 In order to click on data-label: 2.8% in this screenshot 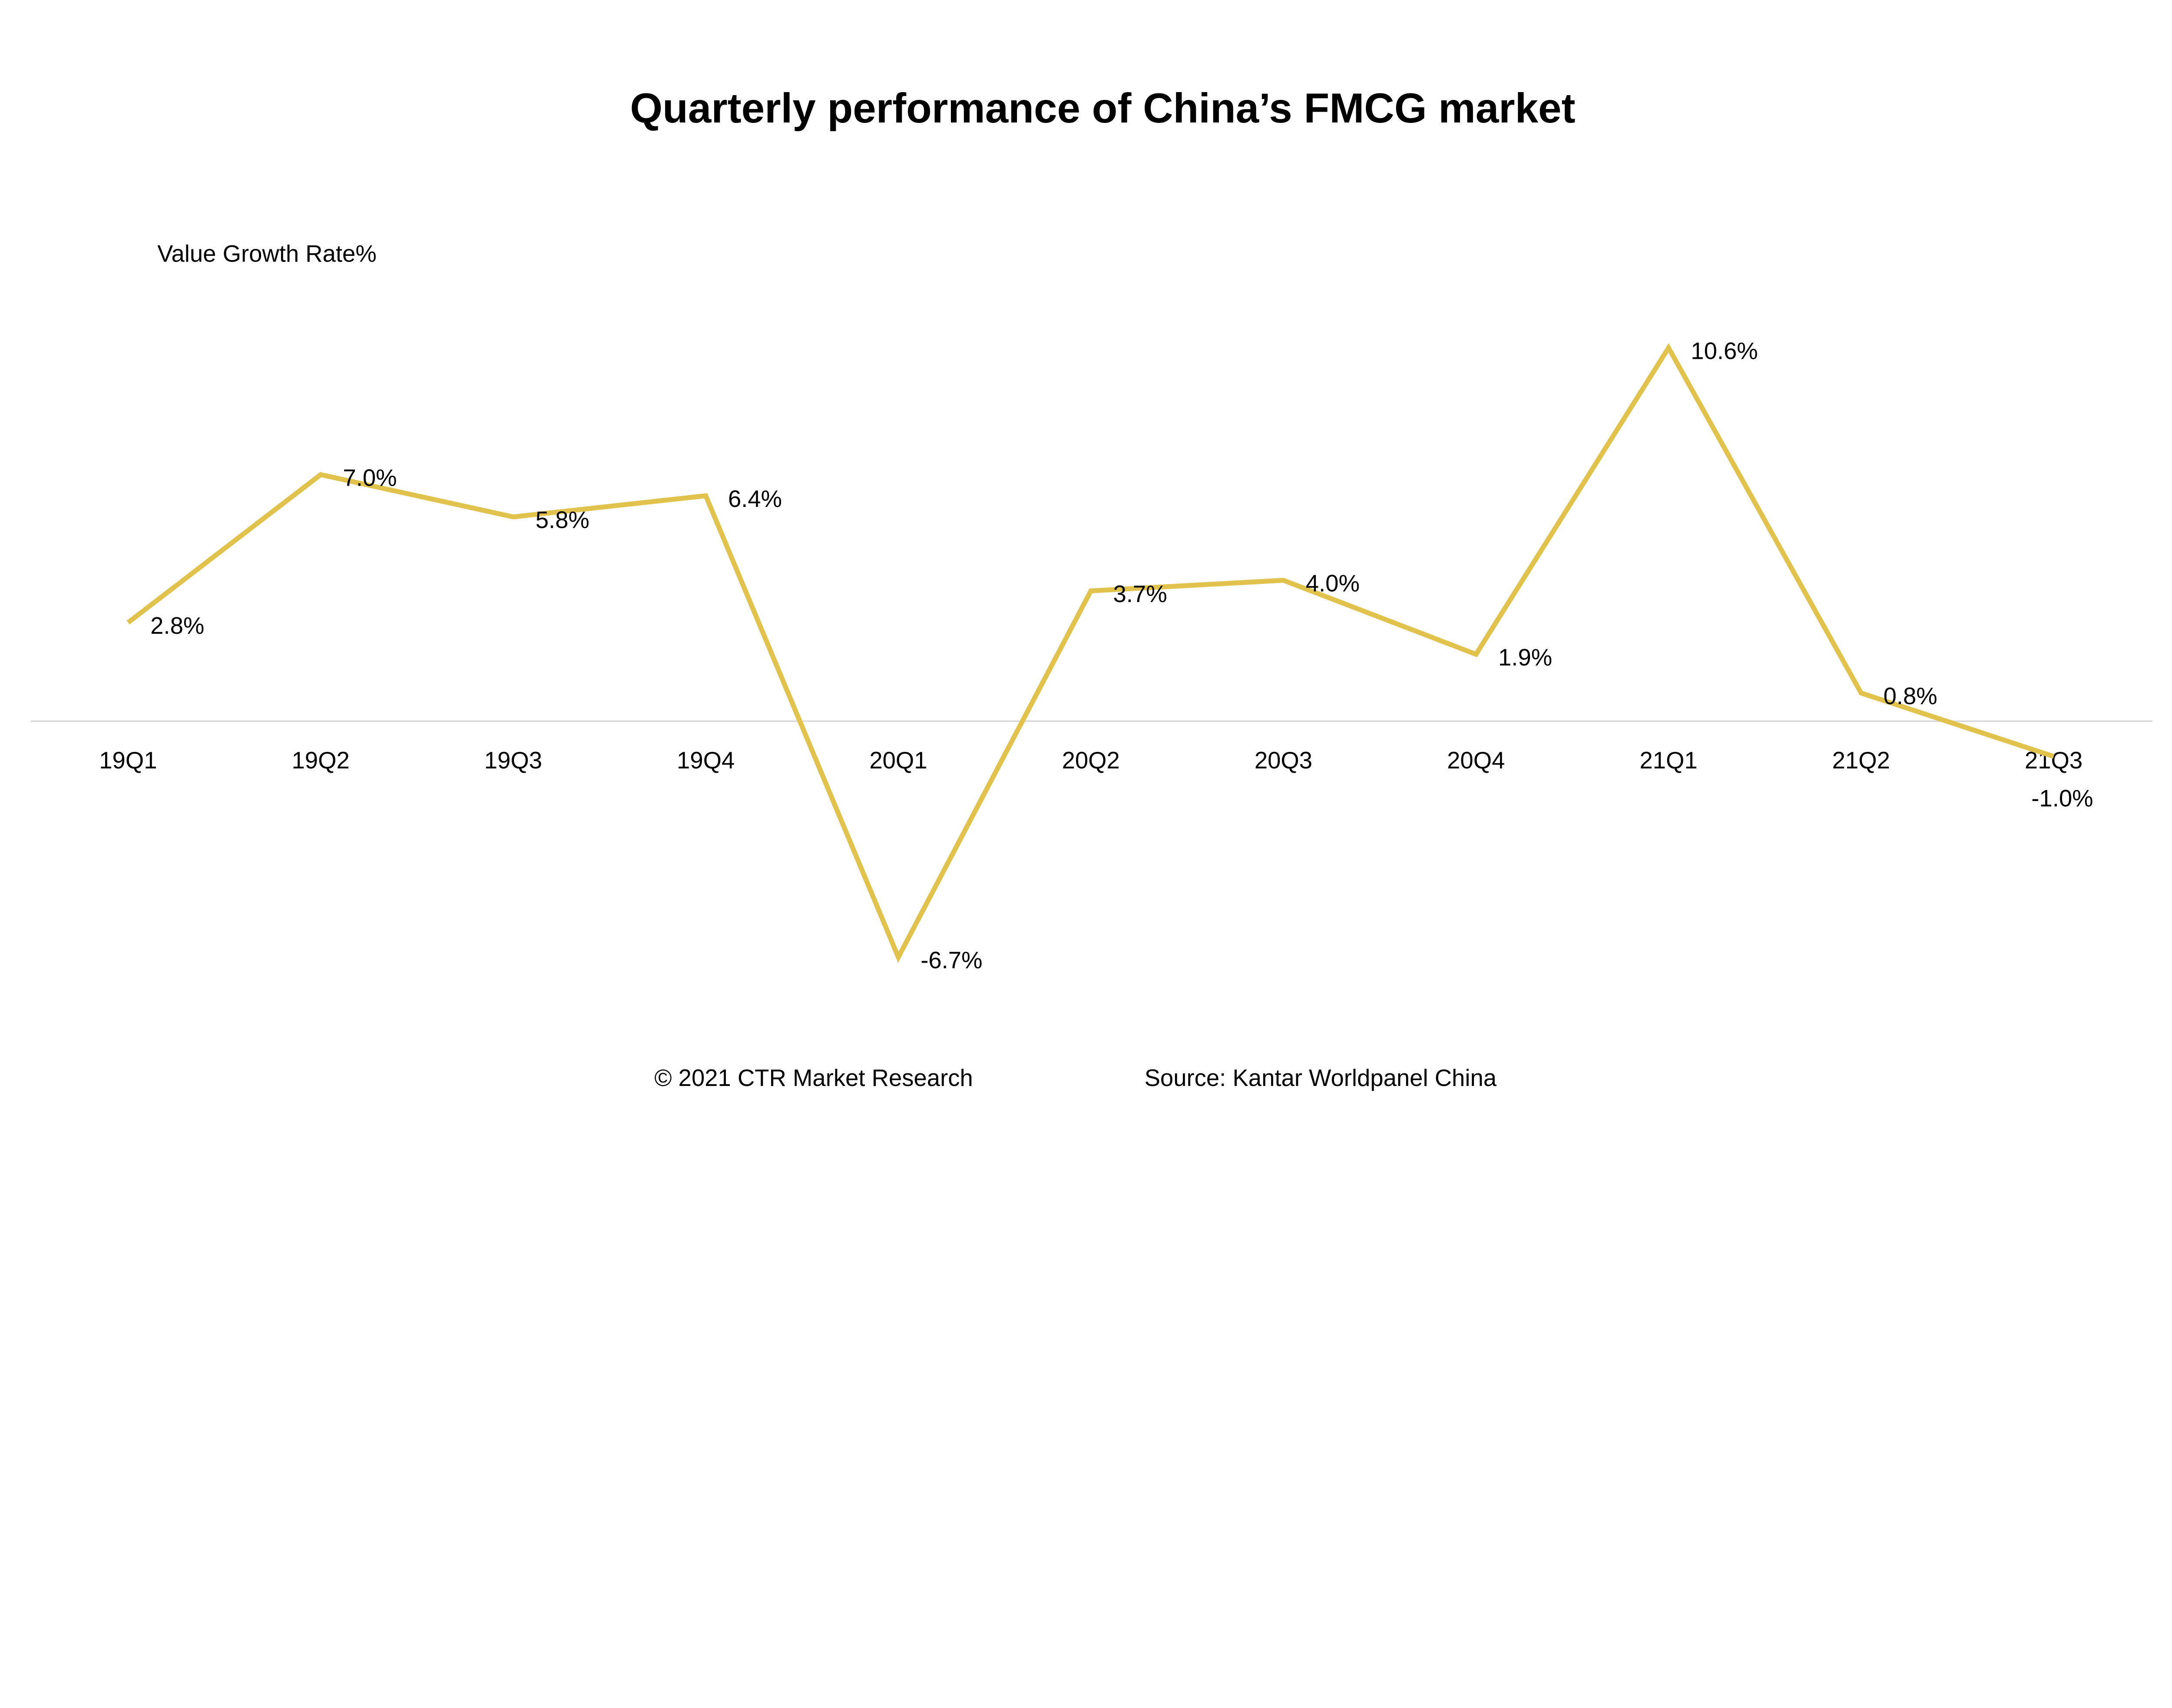, I will do `click(177, 625)`.